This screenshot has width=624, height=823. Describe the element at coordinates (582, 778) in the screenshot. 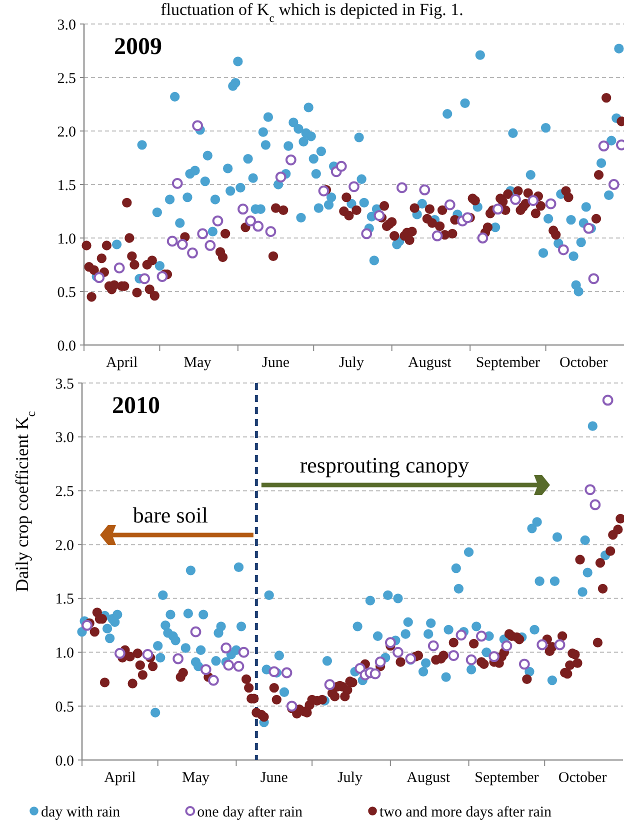

I see `x-tick-label: October` at that location.